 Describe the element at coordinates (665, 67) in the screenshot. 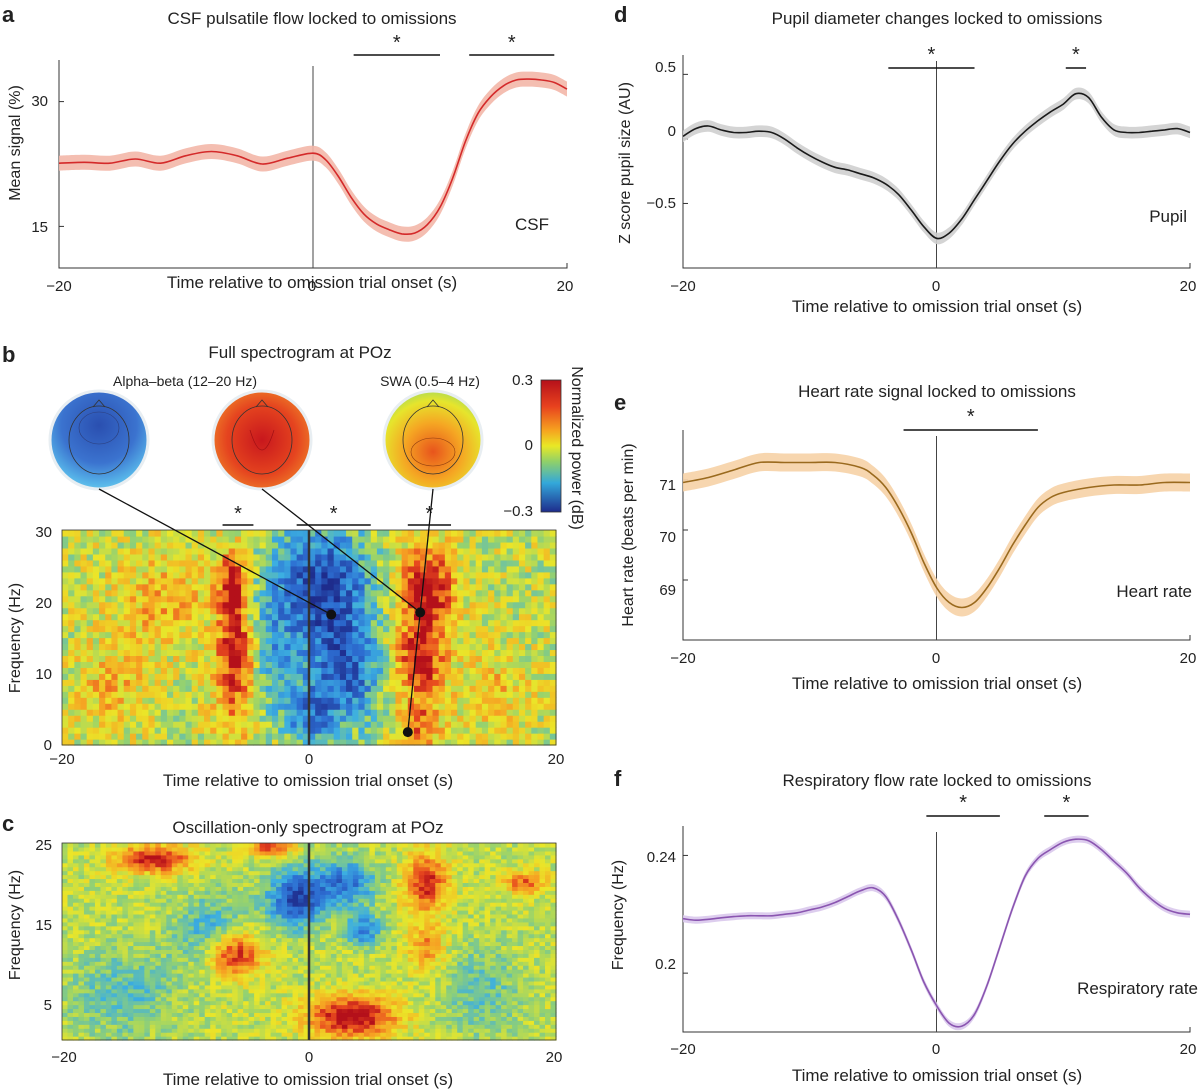

I see `ytick-d-0.5: 0.5` at that location.